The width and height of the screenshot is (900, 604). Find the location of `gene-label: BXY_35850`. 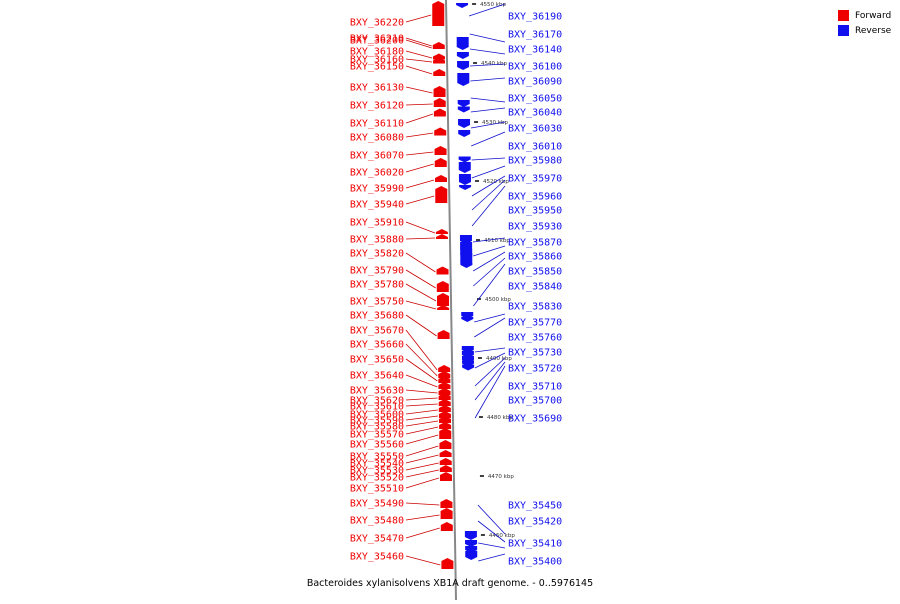

gene-label: BXY_35850 is located at coordinates (535, 272).